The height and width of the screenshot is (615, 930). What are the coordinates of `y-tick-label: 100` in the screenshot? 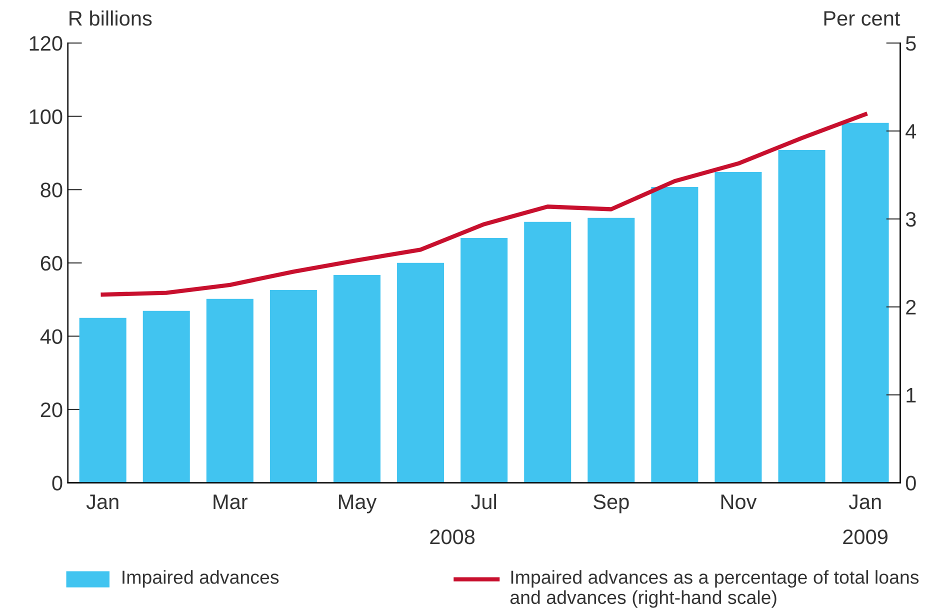 It's located at (46, 116).